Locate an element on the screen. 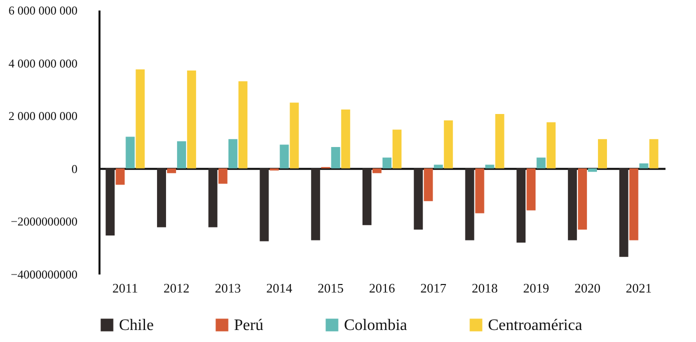 The height and width of the screenshot is (342, 696). x-tick-label: 2014 is located at coordinates (279, 288).